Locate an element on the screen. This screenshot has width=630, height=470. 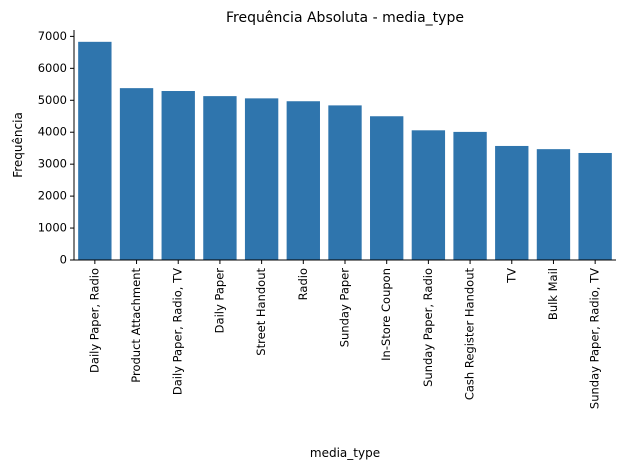
x-tick-label: Sunday Paper, Radio is located at coordinates (428, 327).